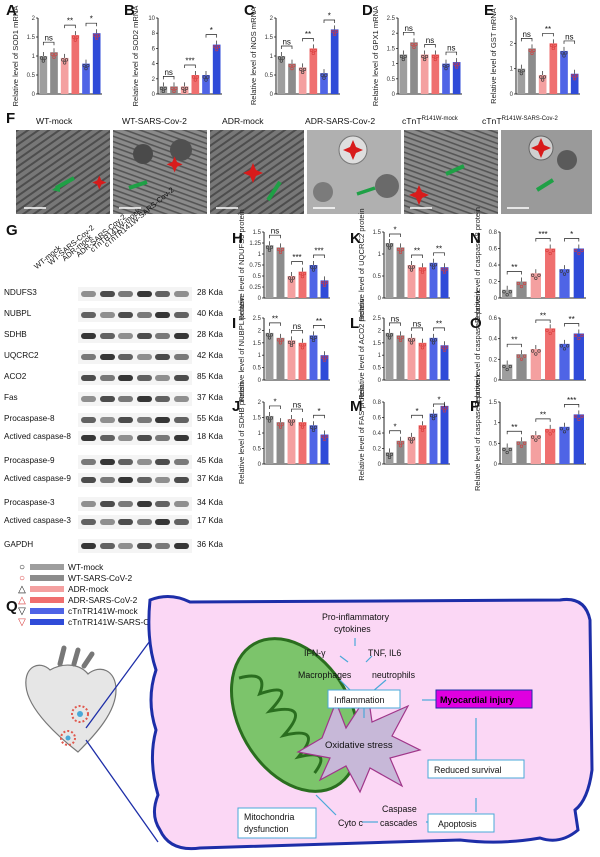 Image resolution: width=600 pixels, height=857 pixels. What do you see at coordinates (257, 450) in the screenshot?
I see `y-tick-label: 0.5` at bounding box center [257, 450].